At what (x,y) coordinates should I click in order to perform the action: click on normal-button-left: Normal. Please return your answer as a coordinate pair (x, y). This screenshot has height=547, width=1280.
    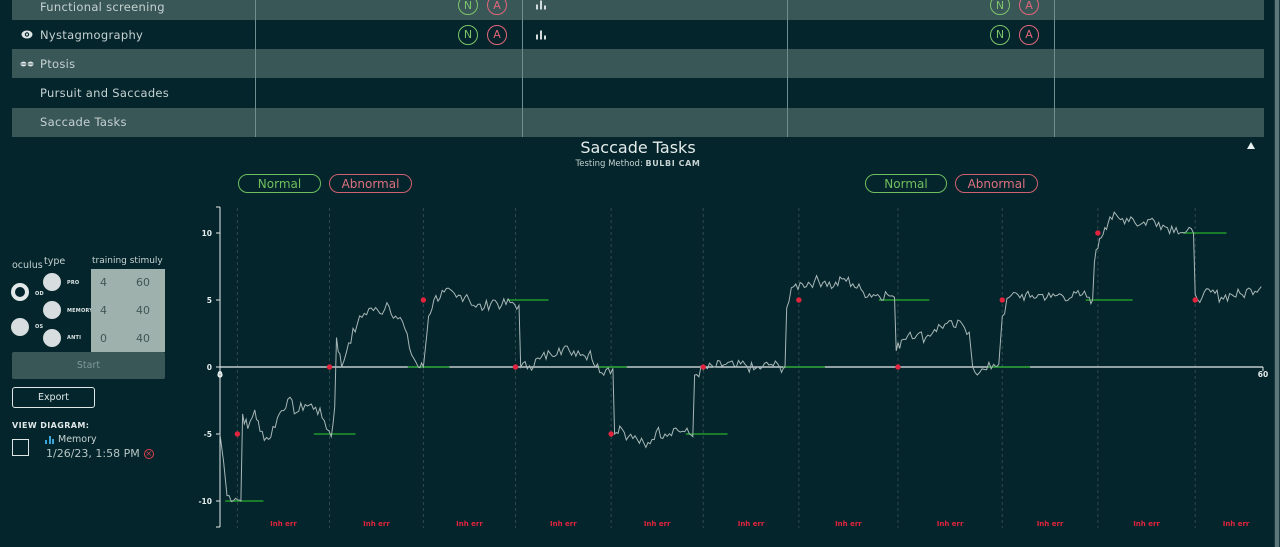
    Looking at the image, I should click on (279, 183).